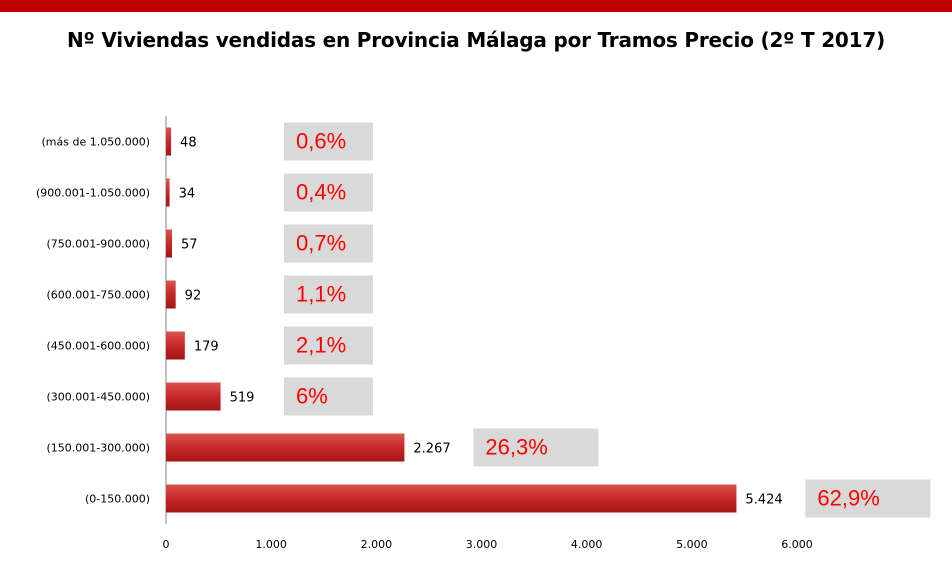 The height and width of the screenshot is (565, 952). Describe the element at coordinates (98, 346) in the screenshot. I see `category-label: (450.001-600.000)` at that location.